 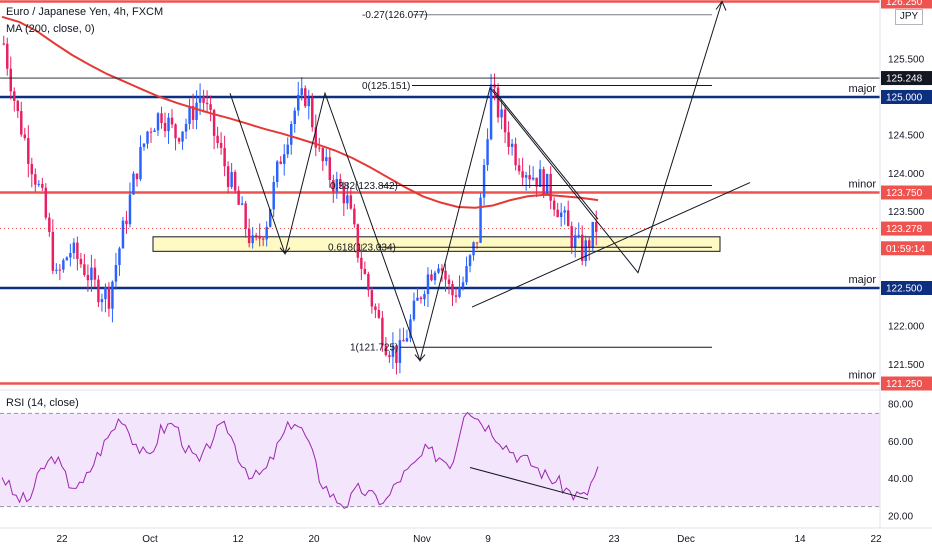 I want to click on rsi-tick-label: 60.00, so click(x=900, y=442).